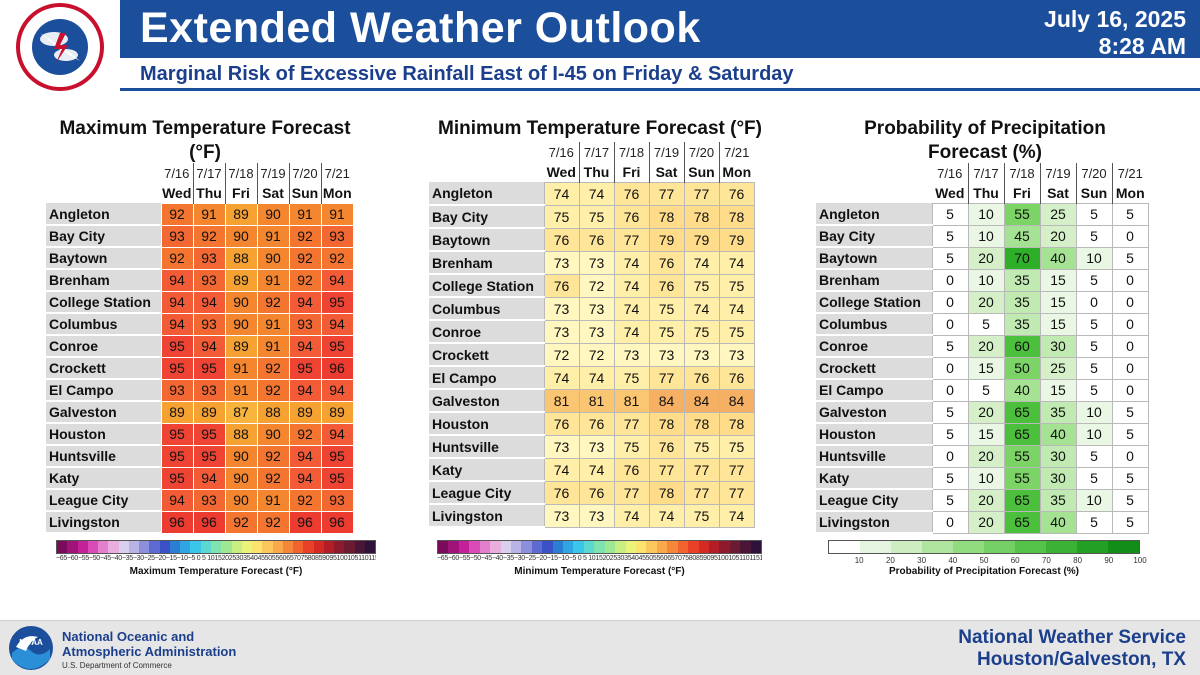 The image size is (1200, 675). What do you see at coordinates (1022, 258) in the screenshot?
I see `value-cell: 70` at bounding box center [1022, 258].